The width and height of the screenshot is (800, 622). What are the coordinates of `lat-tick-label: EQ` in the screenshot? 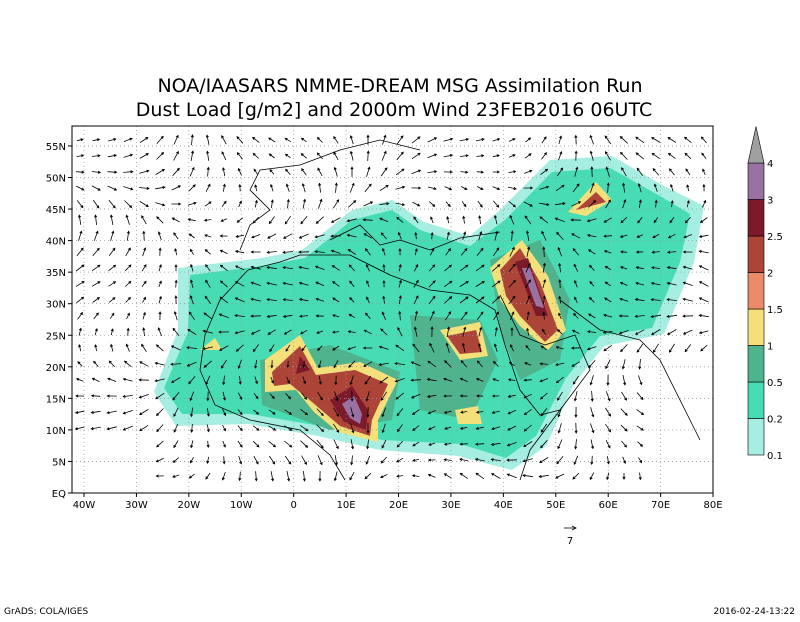 It's located at (59, 494).